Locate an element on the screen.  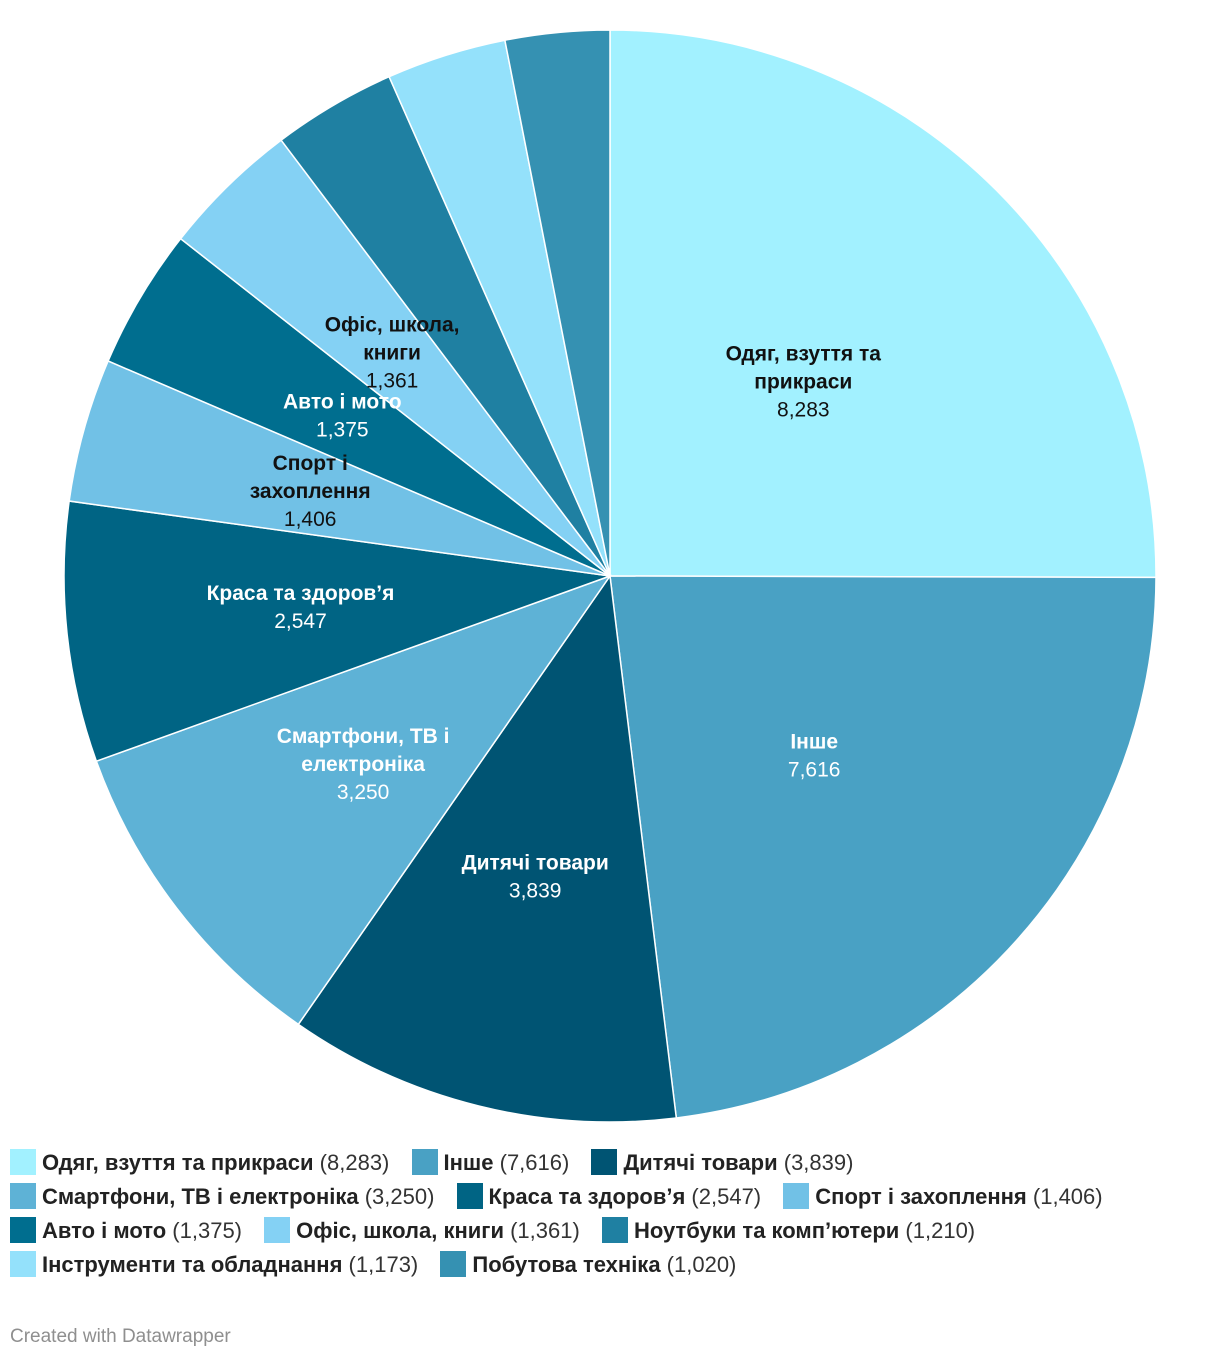
legend-label: Смартфони, ТВ і електроніка is located at coordinates (200, 1196).